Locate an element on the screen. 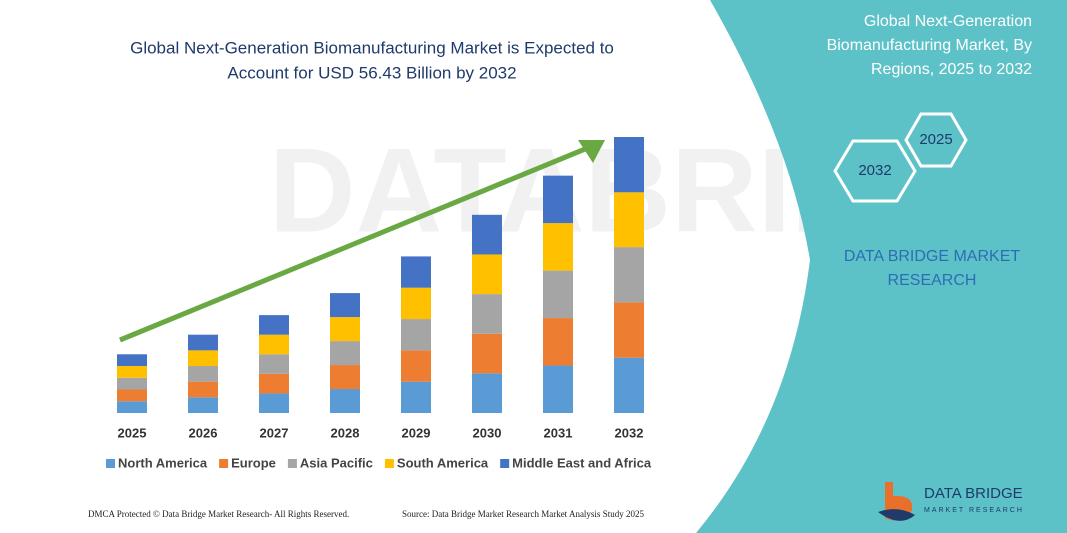 The image size is (1067, 533). chart-title: Account for USD 56.43 Billion by 2032 is located at coordinates (371, 72).